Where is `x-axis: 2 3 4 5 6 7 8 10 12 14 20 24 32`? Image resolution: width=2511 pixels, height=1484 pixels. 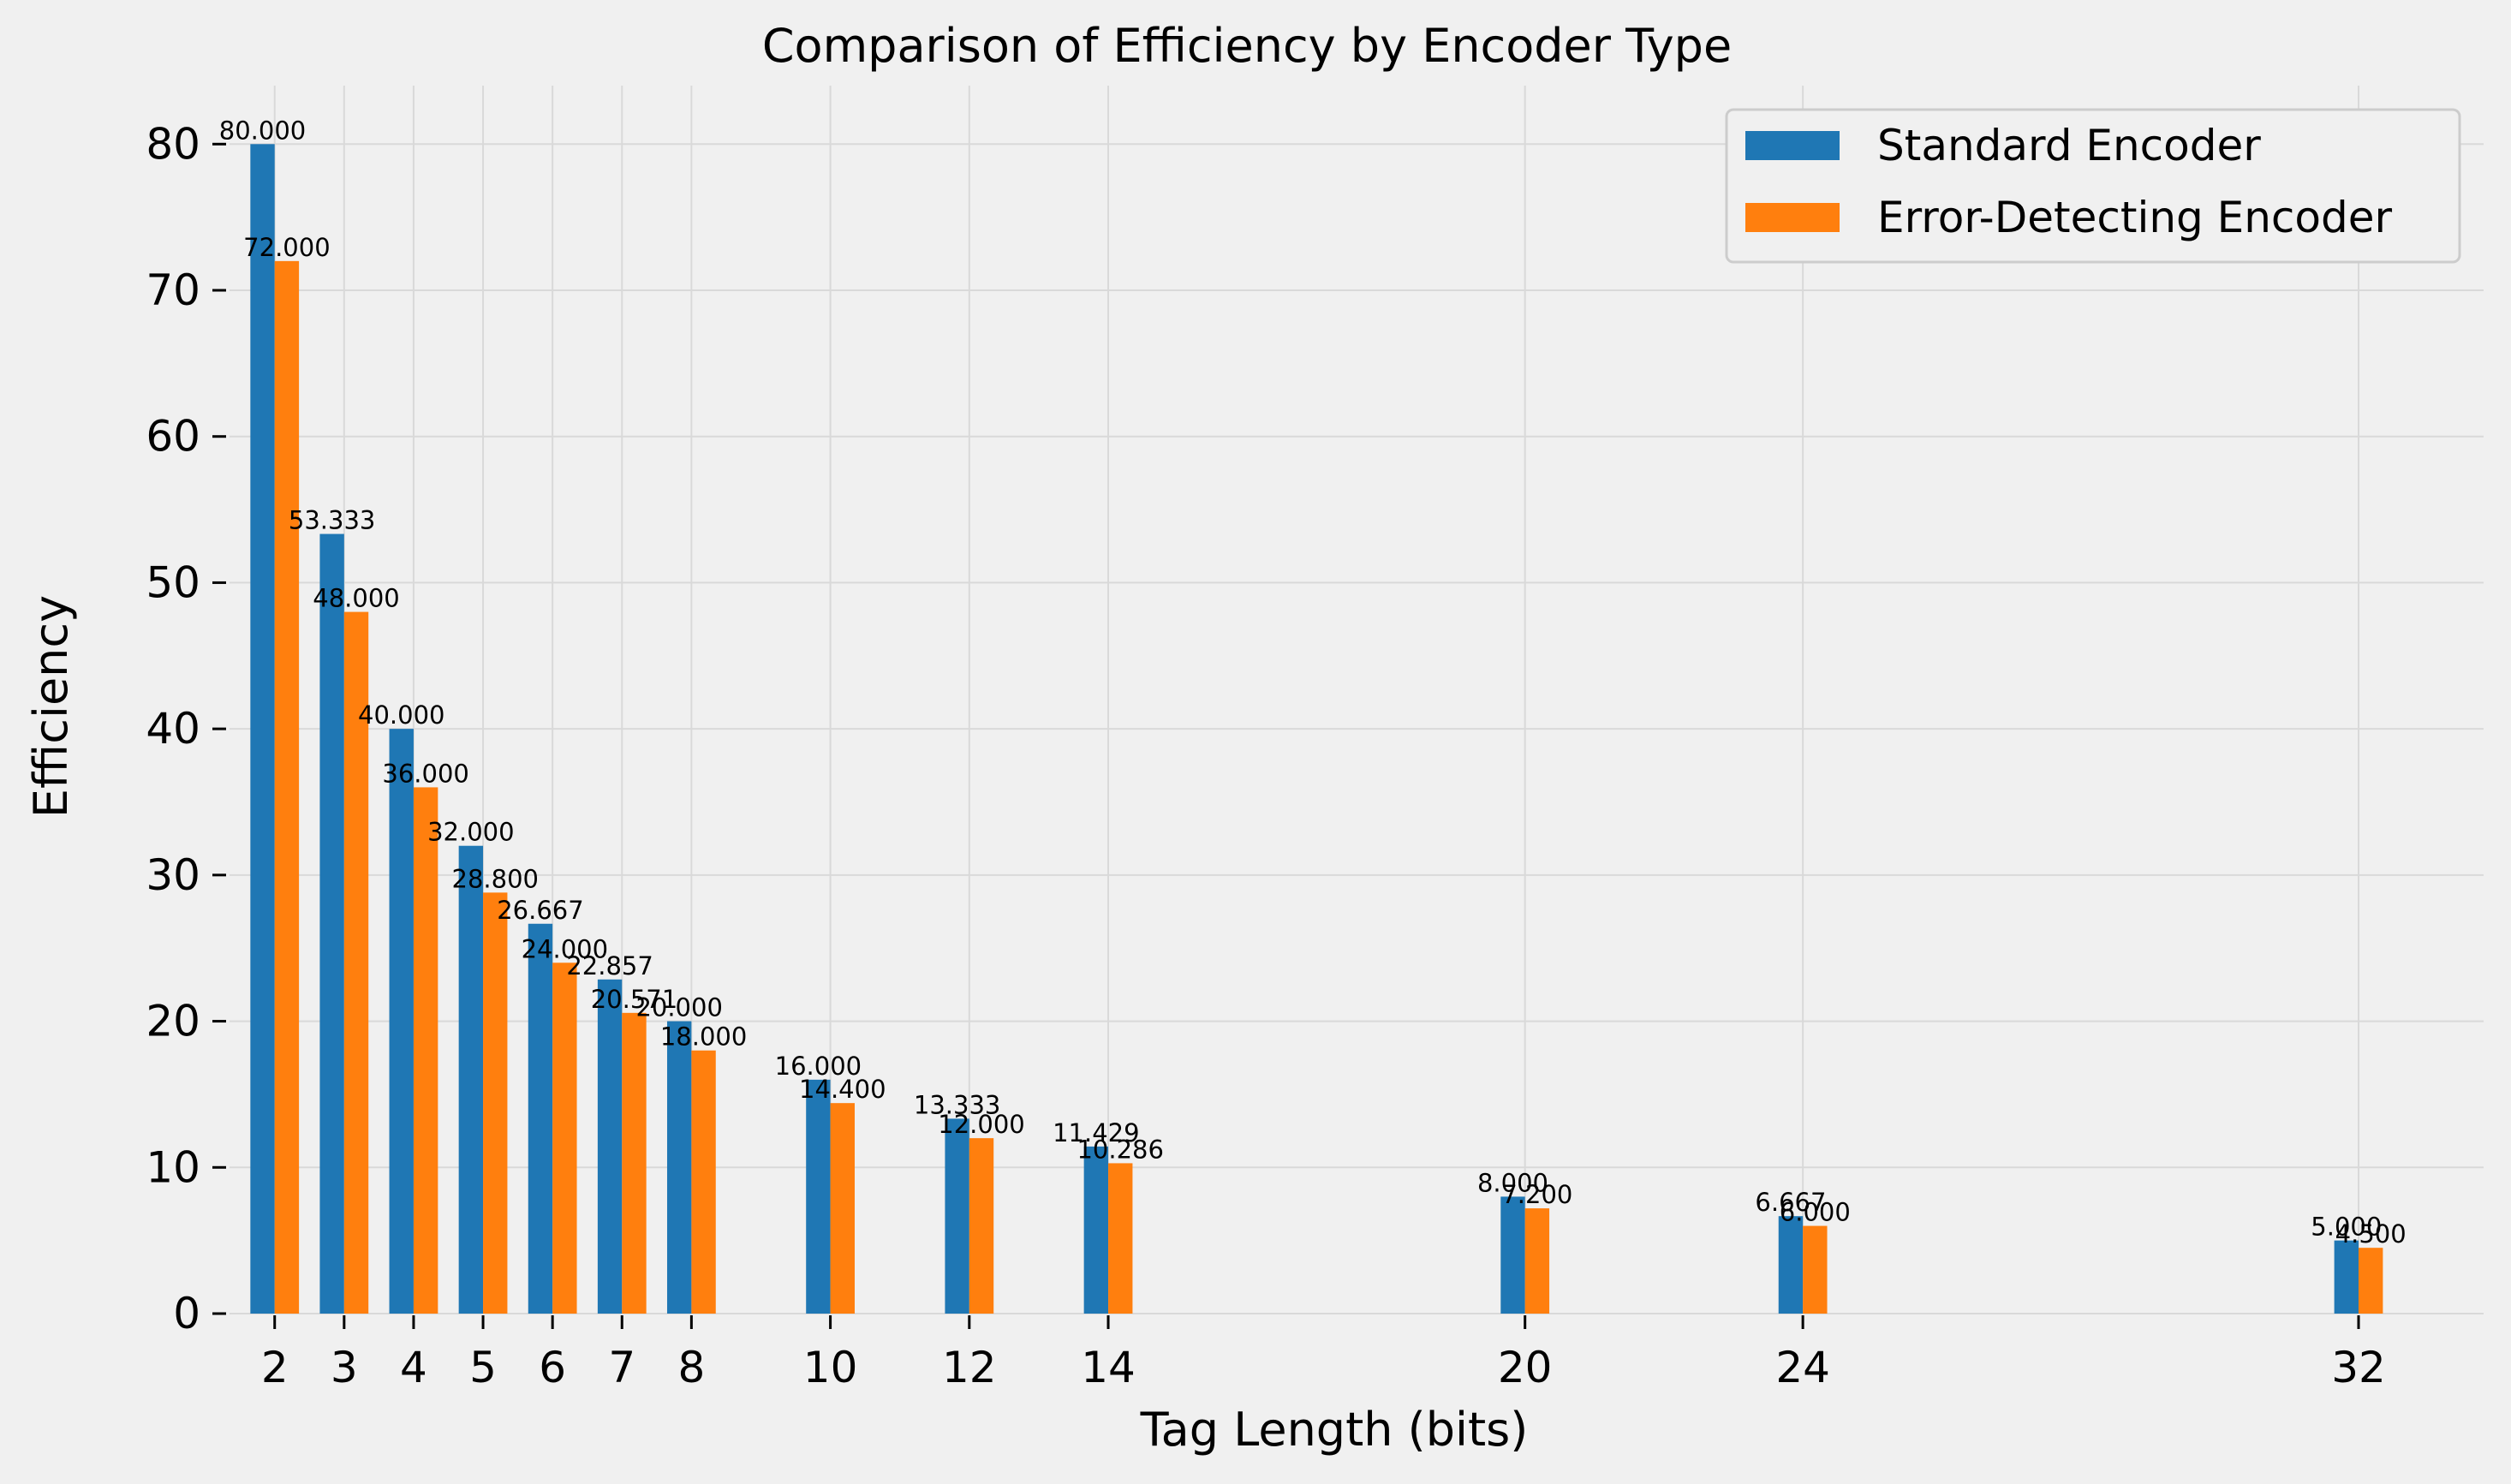
x-axis: 2 3 4 5 6 7 8 10 12 14 20 24 32 is located at coordinates (1323, 1354).